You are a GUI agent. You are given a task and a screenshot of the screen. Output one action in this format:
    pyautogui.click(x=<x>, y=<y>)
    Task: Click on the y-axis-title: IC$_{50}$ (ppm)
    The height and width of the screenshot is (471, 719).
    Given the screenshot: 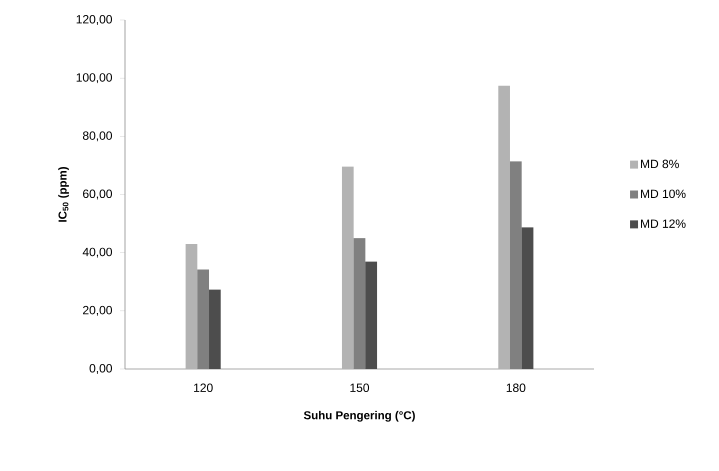 What is the action you would take?
    pyautogui.click(x=63, y=194)
    